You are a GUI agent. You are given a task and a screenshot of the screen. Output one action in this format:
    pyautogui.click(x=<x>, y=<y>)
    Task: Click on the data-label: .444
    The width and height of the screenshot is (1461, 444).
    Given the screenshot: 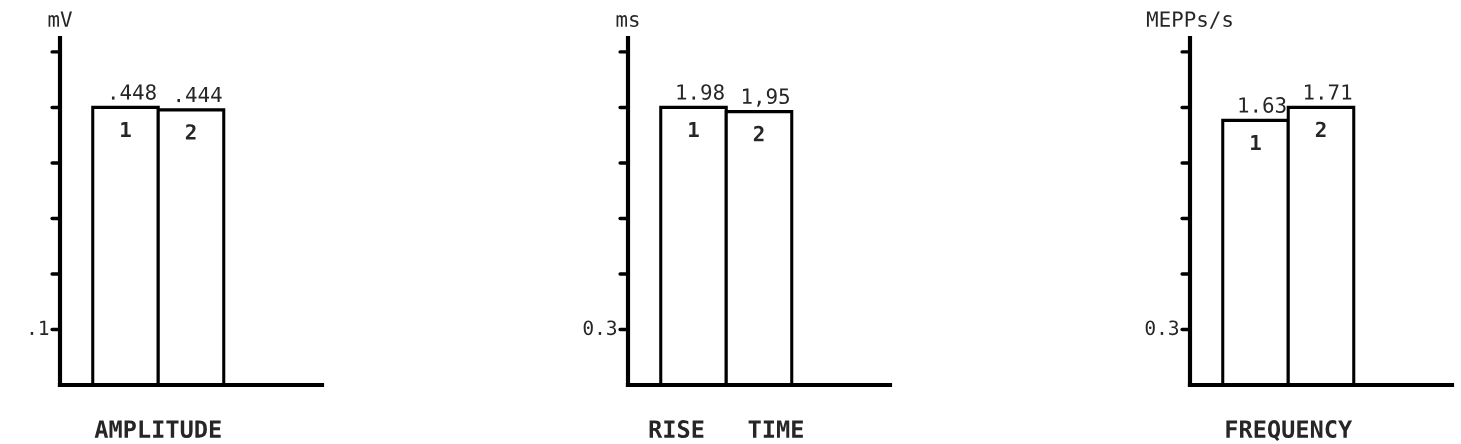 What is the action you would take?
    pyautogui.click(x=199, y=94)
    